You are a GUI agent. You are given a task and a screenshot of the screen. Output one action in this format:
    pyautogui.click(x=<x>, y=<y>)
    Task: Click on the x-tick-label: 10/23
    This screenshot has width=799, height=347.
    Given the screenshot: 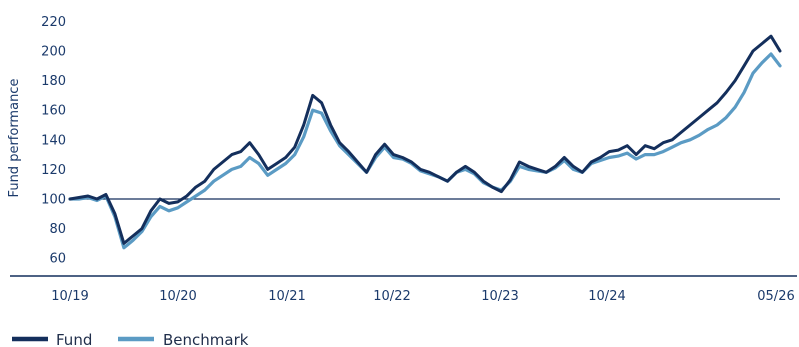 What is the action you would take?
    pyautogui.click(x=499, y=296)
    